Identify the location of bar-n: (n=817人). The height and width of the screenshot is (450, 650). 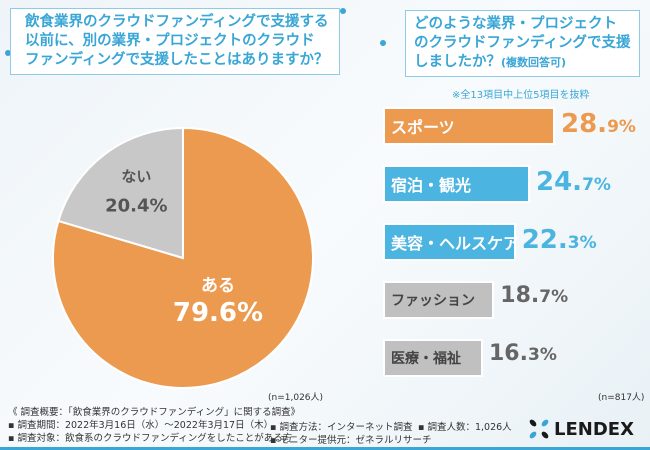
(621, 398).